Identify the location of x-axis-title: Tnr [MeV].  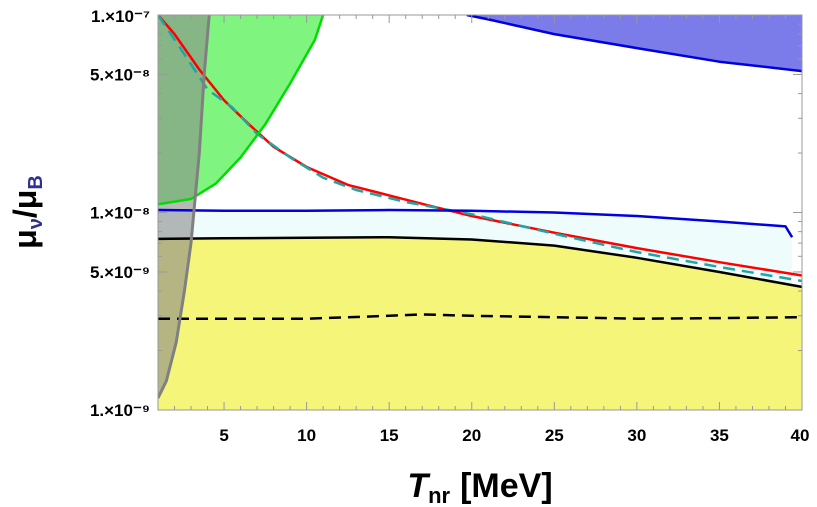
(479, 487).